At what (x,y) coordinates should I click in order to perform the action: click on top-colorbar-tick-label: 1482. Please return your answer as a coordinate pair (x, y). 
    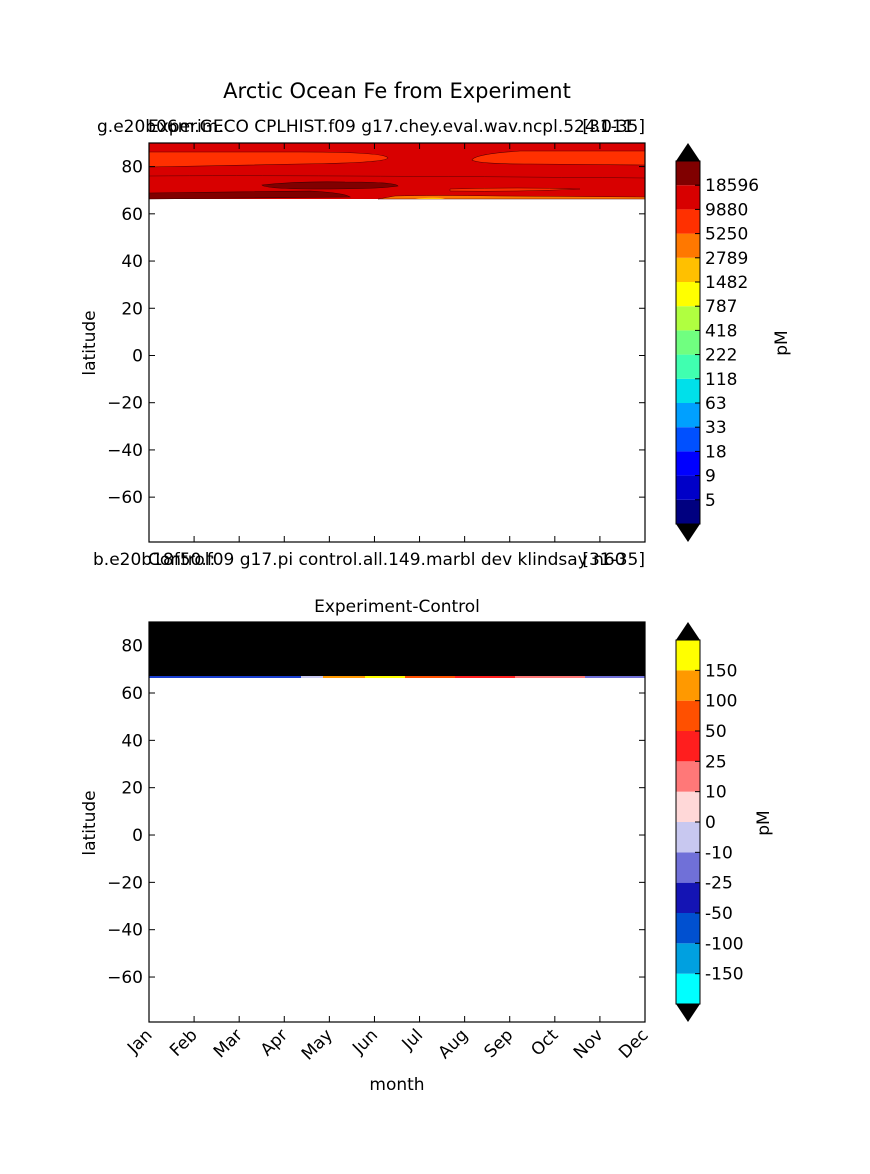
    Looking at the image, I should click on (726, 283).